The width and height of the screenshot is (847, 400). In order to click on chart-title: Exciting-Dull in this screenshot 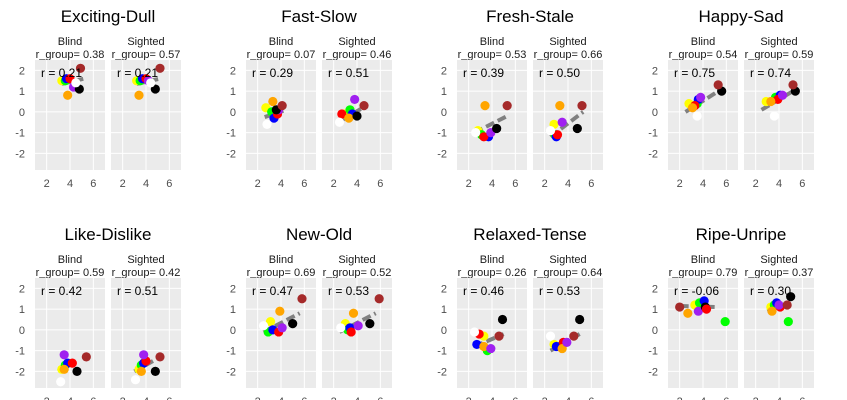, I will do `click(108, 16)`.